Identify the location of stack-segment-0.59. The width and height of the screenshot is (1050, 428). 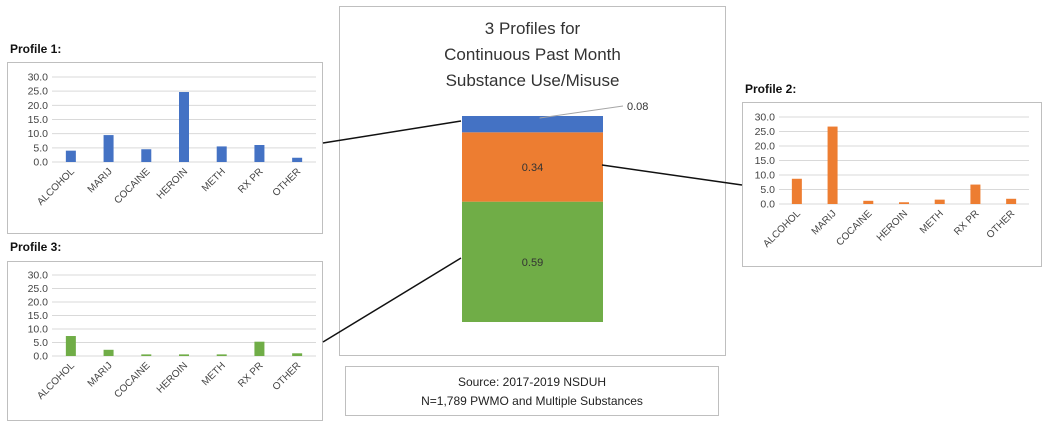
(532, 261).